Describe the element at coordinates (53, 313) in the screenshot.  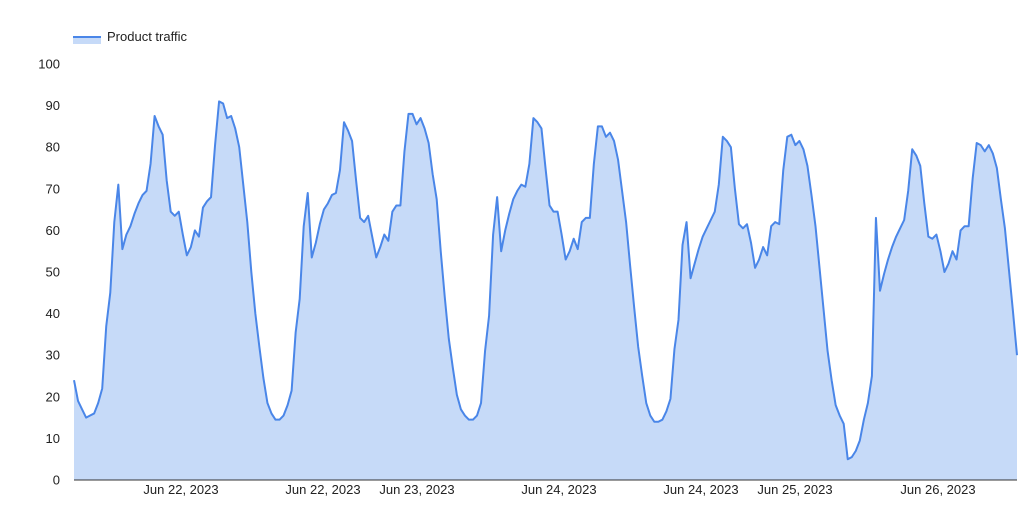
I see `y-tick-label: 40` at that location.